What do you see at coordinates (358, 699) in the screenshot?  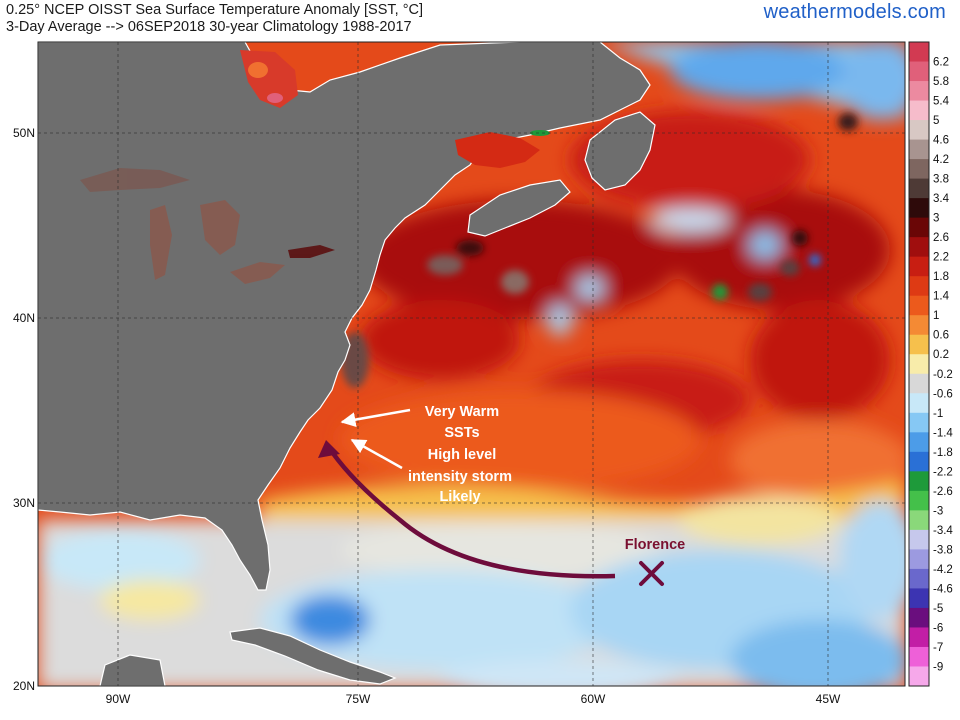 I see `lon-label-75w: 75W` at bounding box center [358, 699].